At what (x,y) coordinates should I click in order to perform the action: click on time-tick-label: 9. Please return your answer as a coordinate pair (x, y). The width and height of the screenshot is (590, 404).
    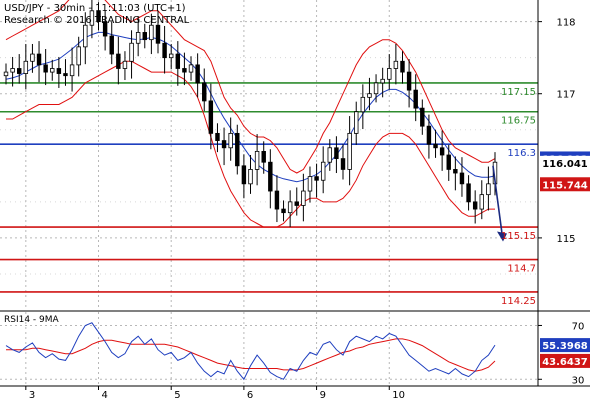
    Looking at the image, I should click on (323, 395).